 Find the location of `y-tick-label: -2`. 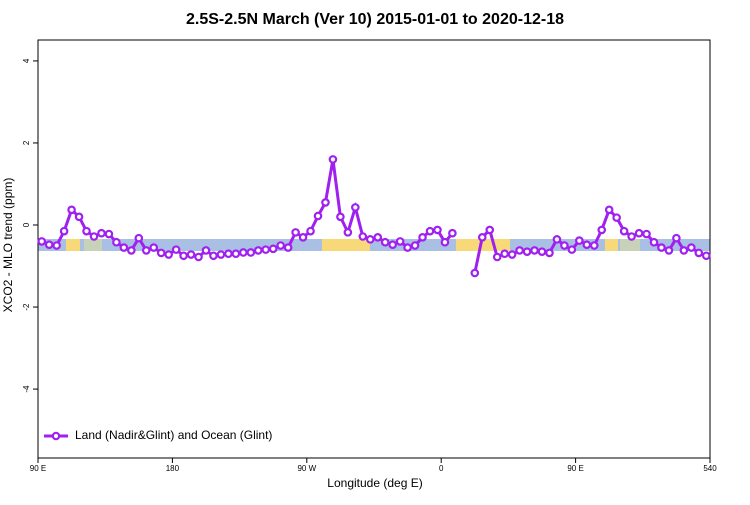

y-tick-label: -2 is located at coordinates (26, 307).